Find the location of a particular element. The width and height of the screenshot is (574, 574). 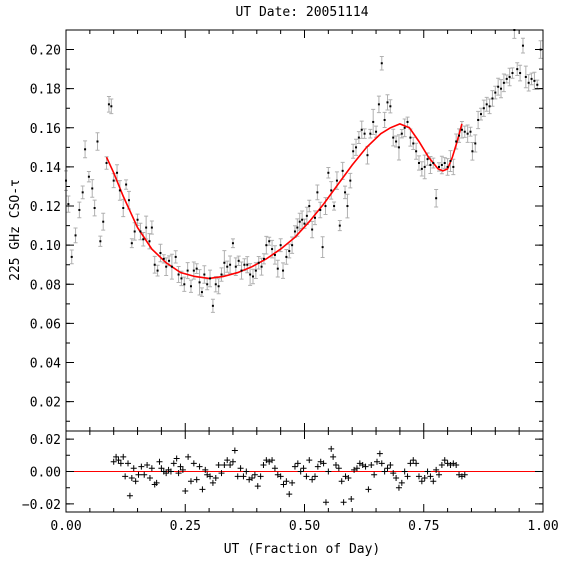

y-tick-label: 0.10 is located at coordinates (45, 246).